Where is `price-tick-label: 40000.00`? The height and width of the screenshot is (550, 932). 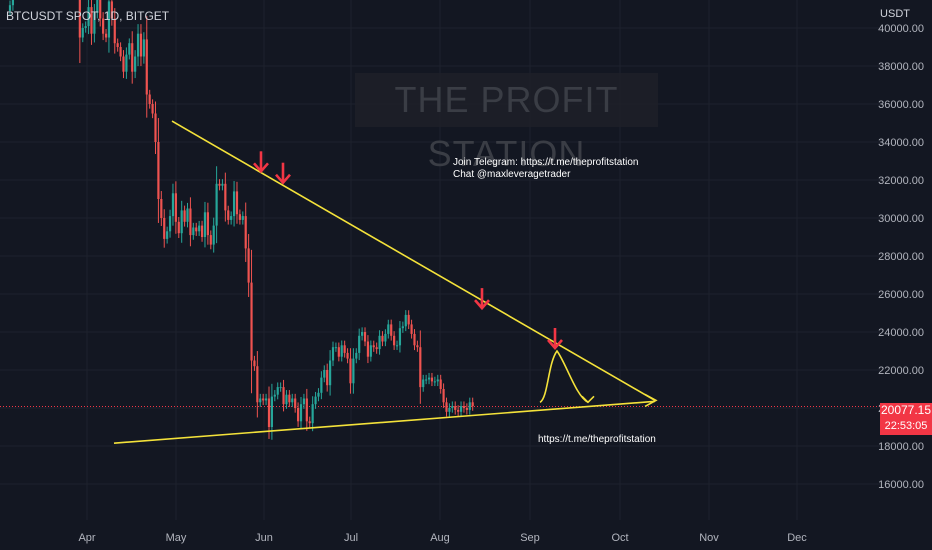 price-tick-label: 40000.00 is located at coordinates (901, 29).